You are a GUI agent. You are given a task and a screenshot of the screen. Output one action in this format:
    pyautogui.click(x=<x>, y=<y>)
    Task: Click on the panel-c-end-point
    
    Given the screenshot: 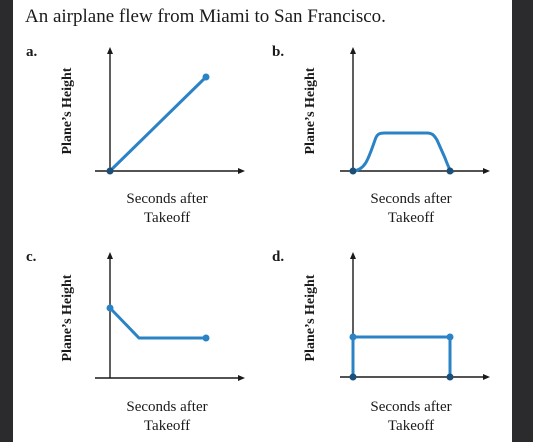 What is the action you would take?
    pyautogui.click(x=206, y=338)
    